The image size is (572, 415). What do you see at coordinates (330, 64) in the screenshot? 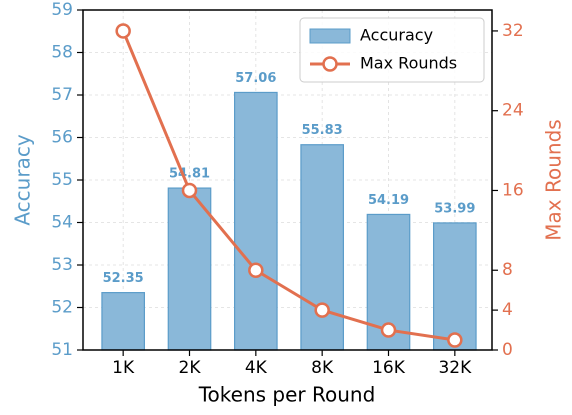
I see `legend-marker` at bounding box center [330, 64].